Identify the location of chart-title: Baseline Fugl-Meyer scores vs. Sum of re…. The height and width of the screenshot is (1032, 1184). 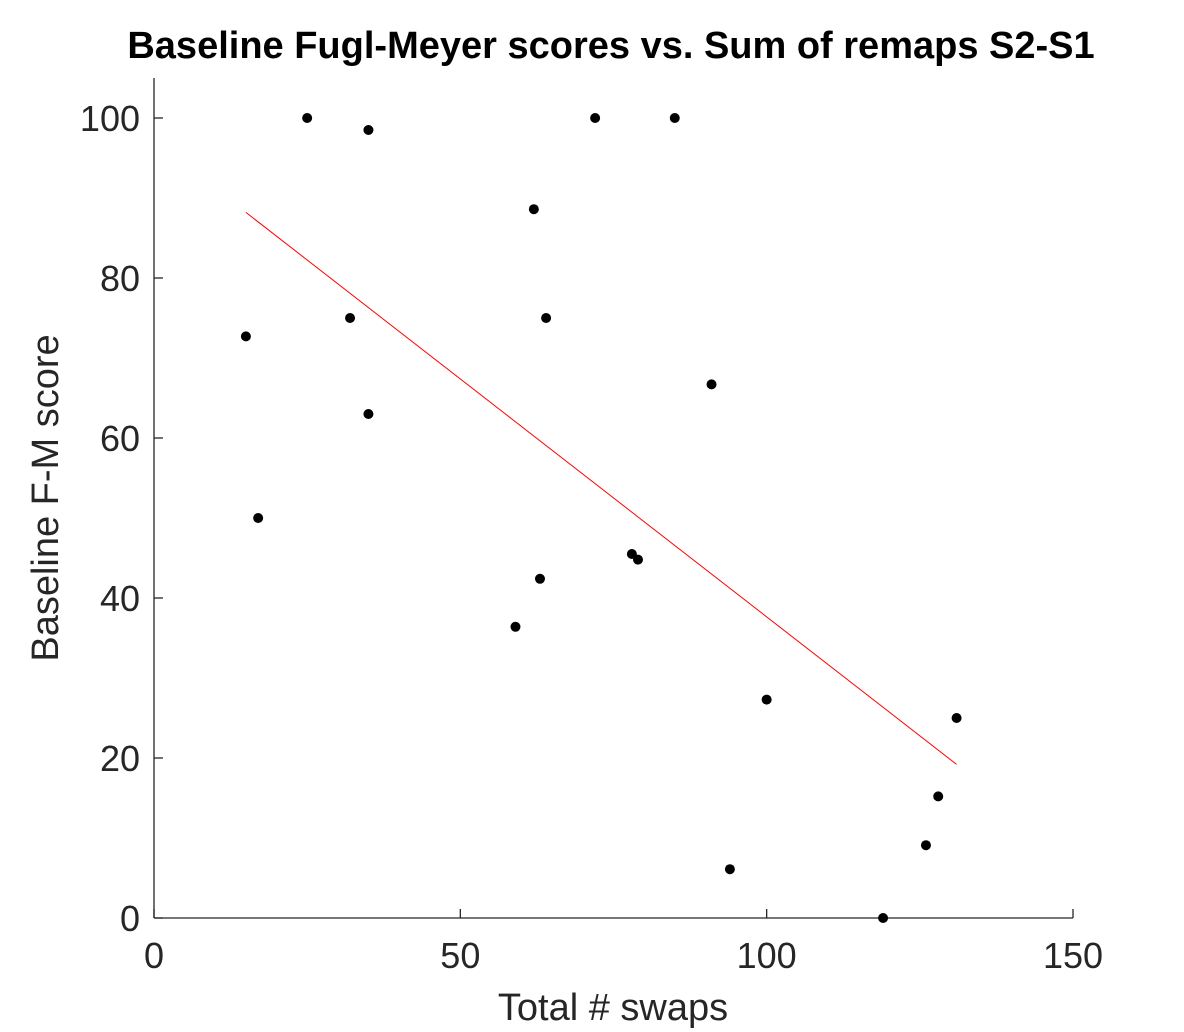
(610, 46).